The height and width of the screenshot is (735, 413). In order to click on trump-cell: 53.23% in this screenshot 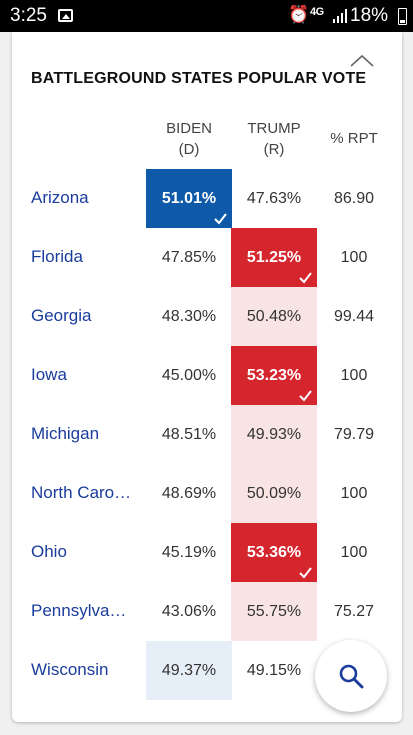, I will do `click(274, 375)`.